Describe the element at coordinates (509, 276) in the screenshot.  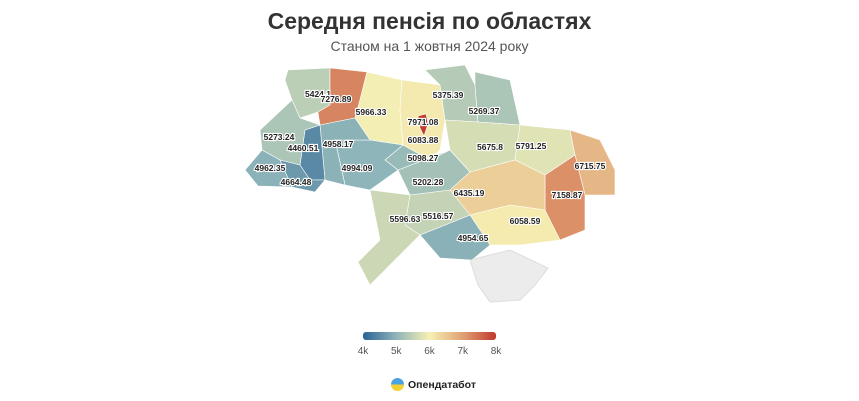
I see `crimea-region` at that location.